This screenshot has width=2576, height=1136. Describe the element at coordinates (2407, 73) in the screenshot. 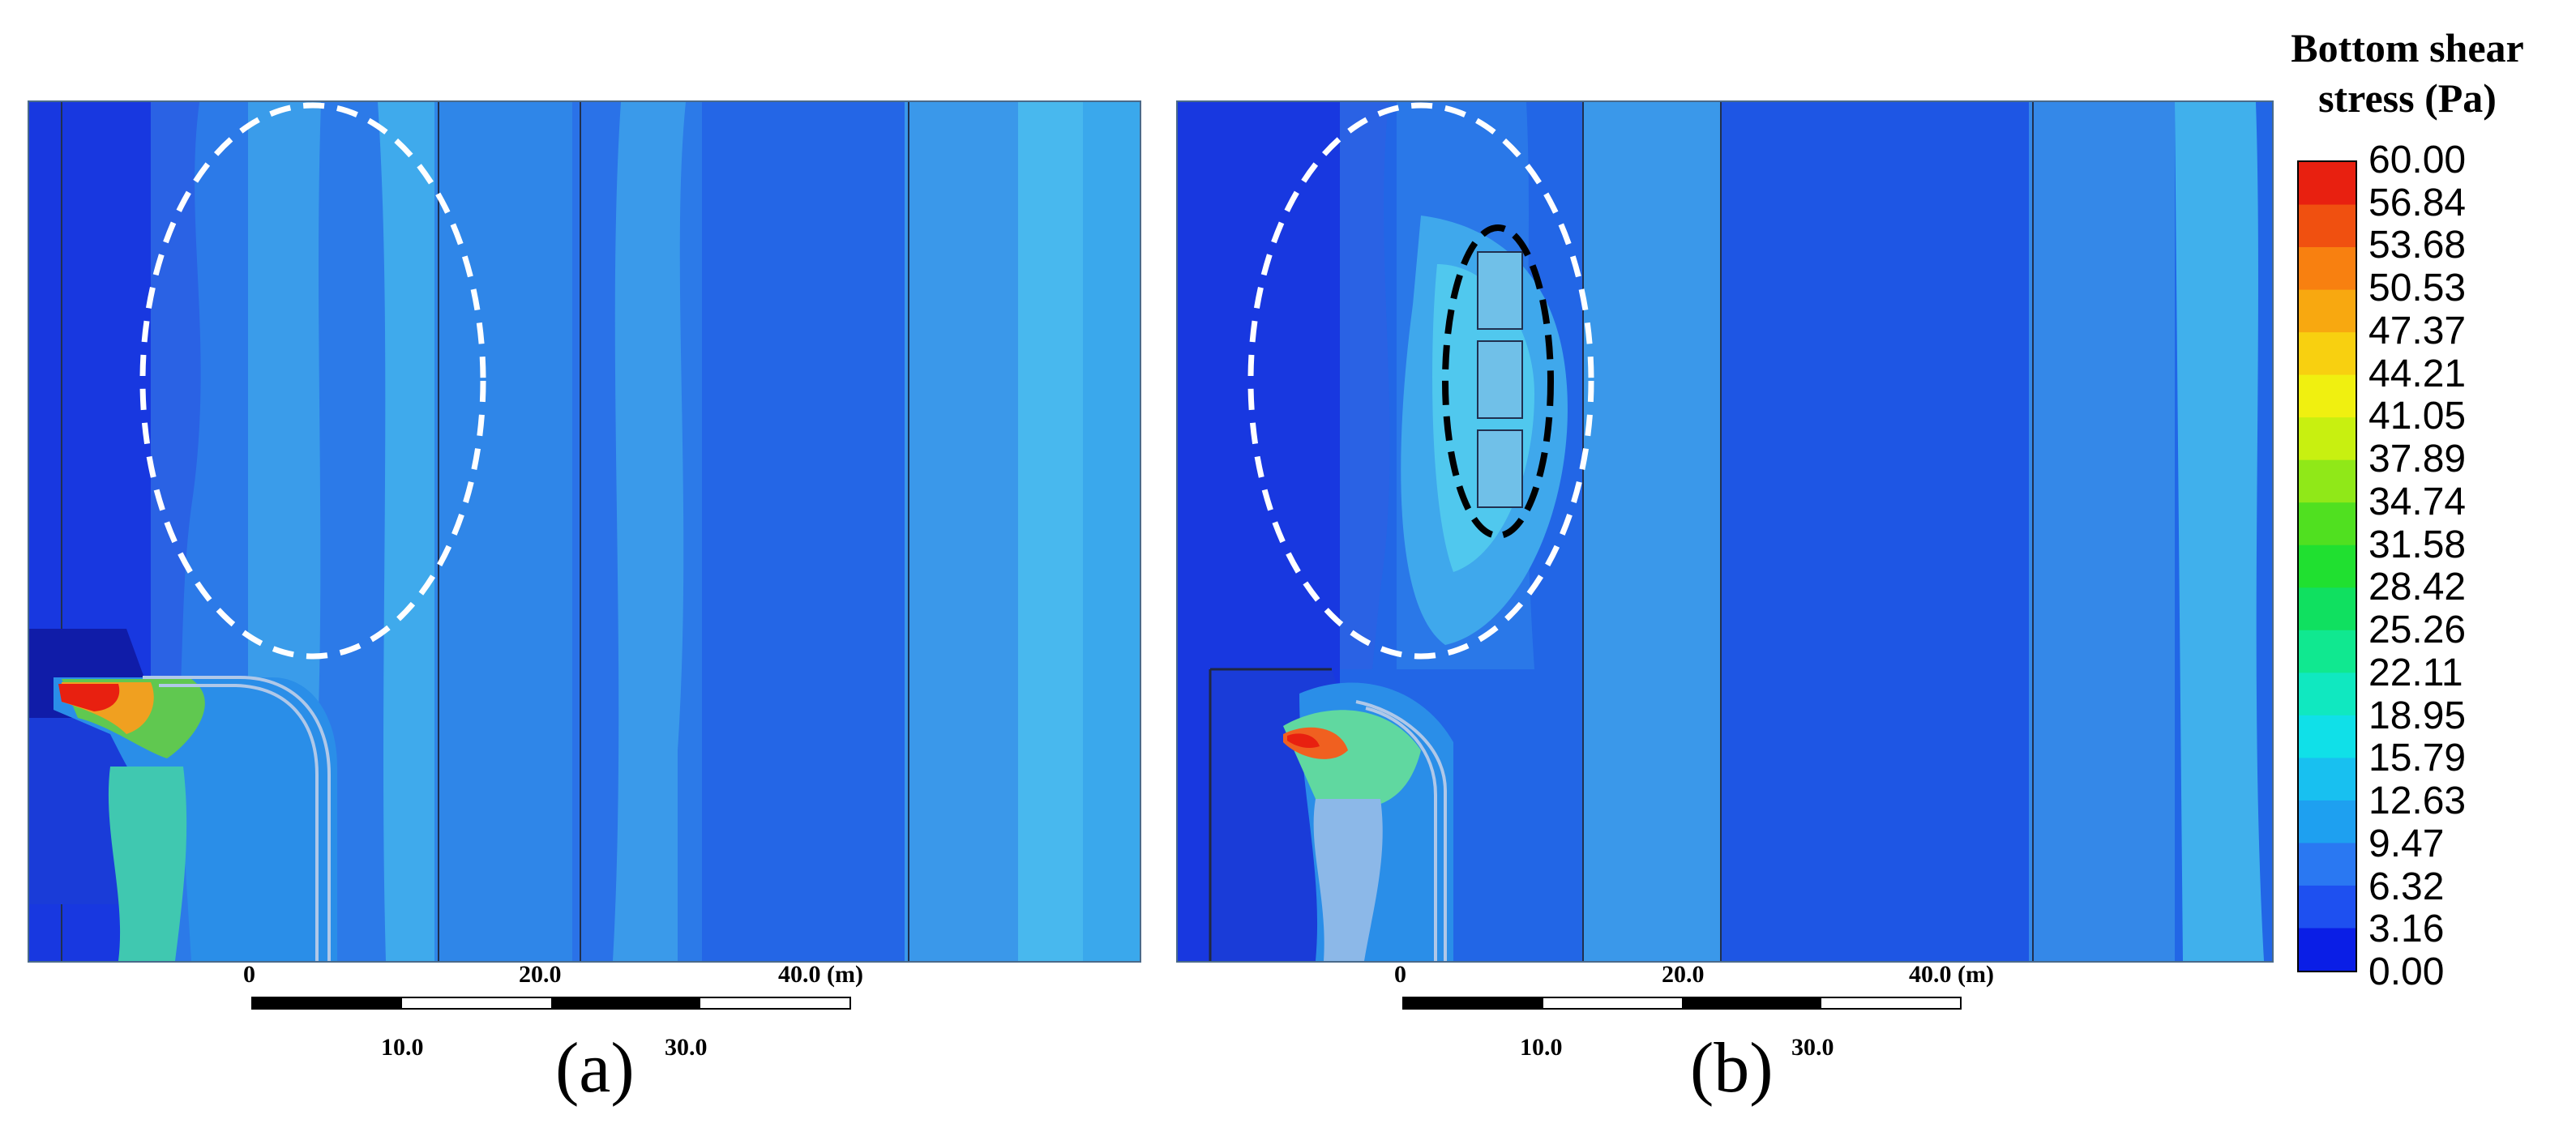

I see `legend-title: Bottom shear stress (Pa)` at that location.